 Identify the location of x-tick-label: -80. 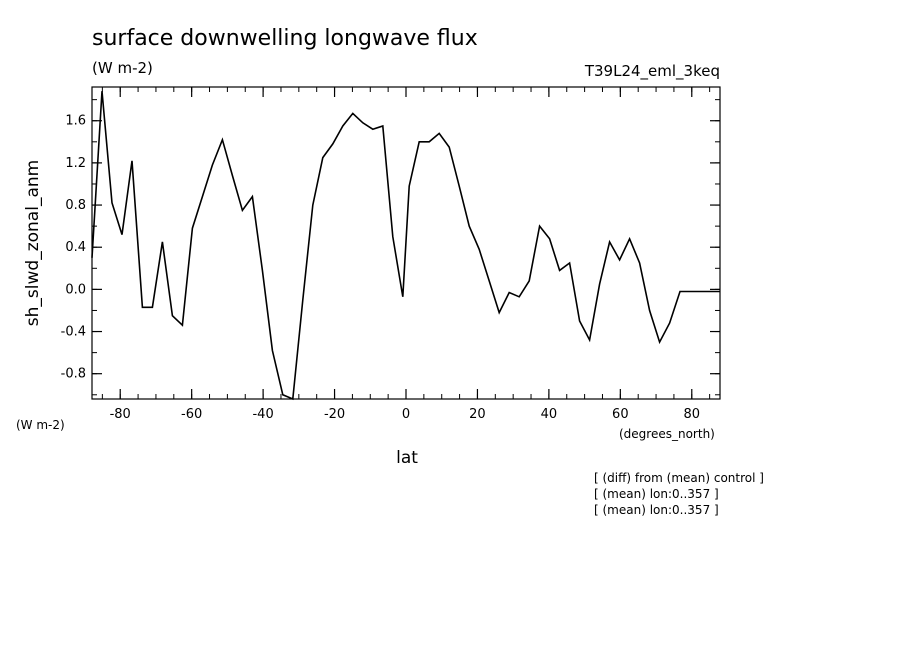
(120, 414).